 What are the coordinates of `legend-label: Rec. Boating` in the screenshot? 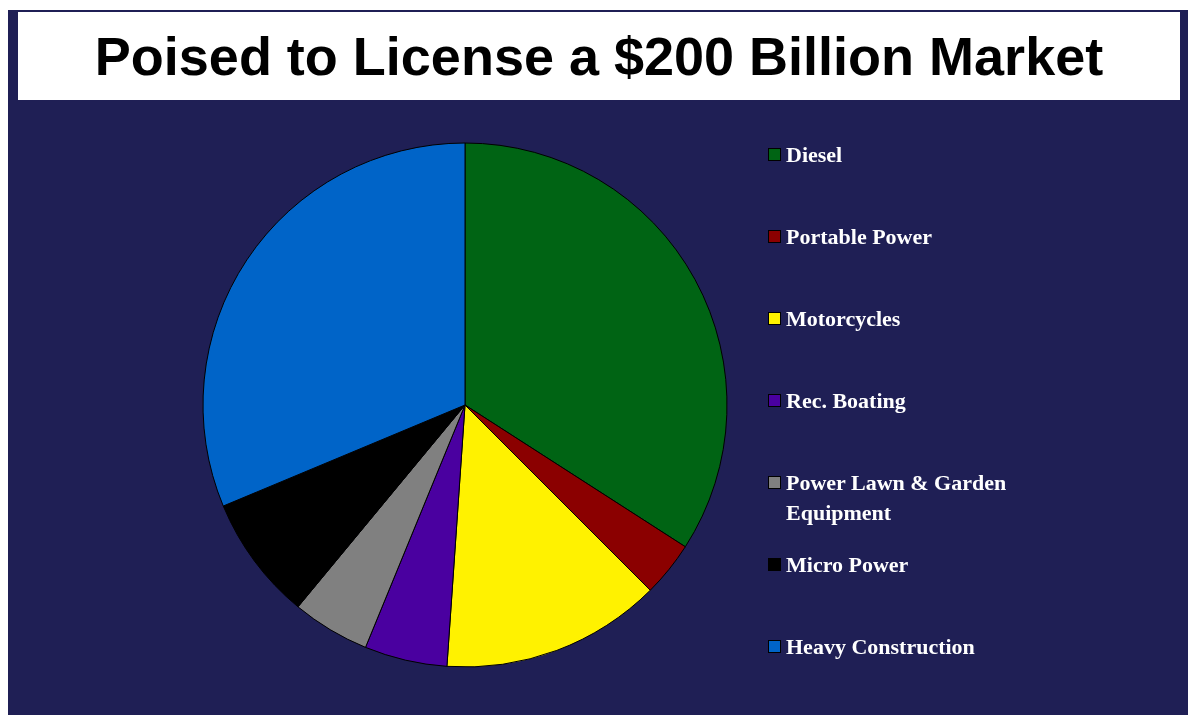 It's located at (846, 401).